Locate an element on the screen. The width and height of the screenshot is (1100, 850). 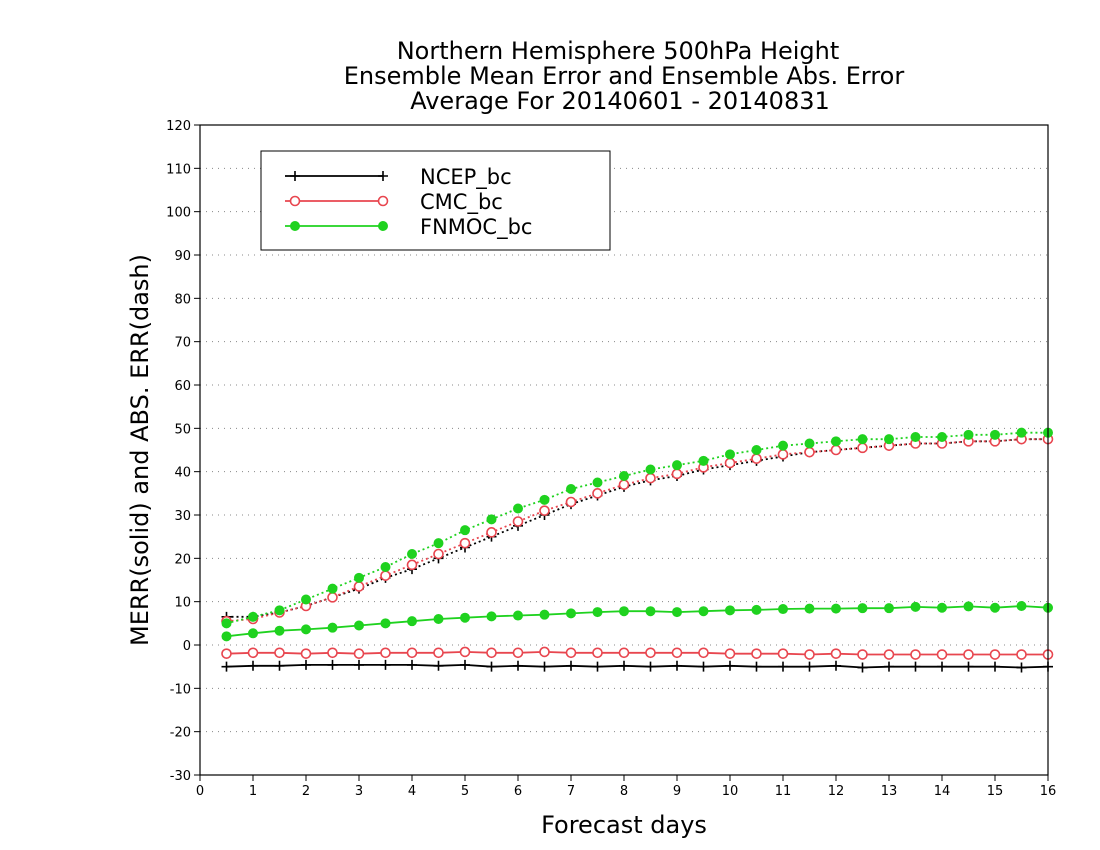
y-tick-label: 20 is located at coordinates (182, 559).